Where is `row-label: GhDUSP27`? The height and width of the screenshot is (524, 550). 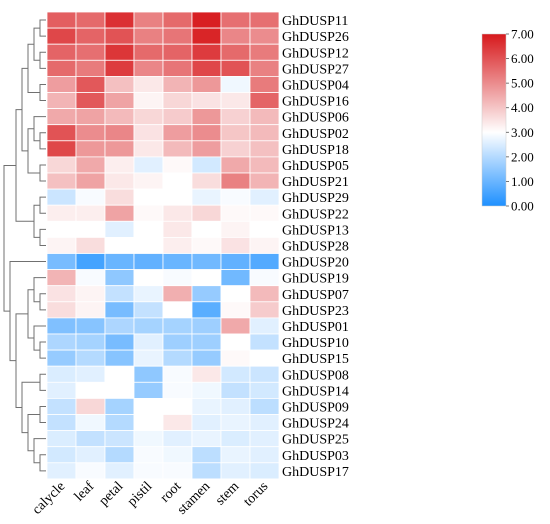
row-label: GhDUSP27 is located at coordinates (315, 69).